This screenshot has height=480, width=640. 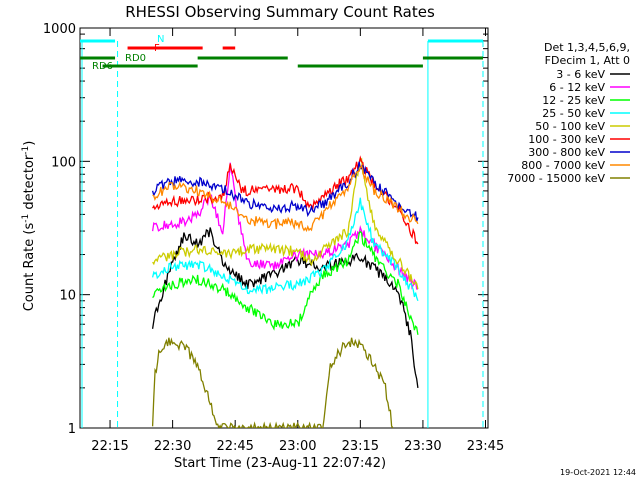 I want to click on y-tick-label-3: 1000, so click(x=59, y=29).